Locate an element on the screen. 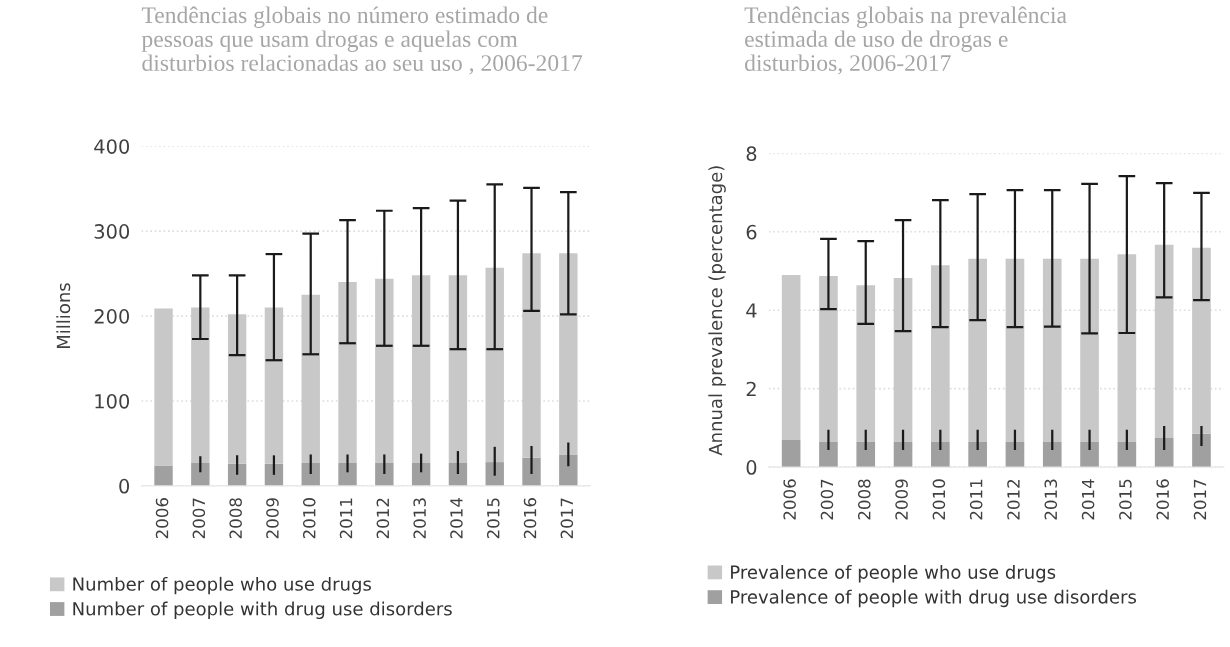 This screenshot has width=1230, height=647. y-tick-label: 100 is located at coordinates (112, 401).